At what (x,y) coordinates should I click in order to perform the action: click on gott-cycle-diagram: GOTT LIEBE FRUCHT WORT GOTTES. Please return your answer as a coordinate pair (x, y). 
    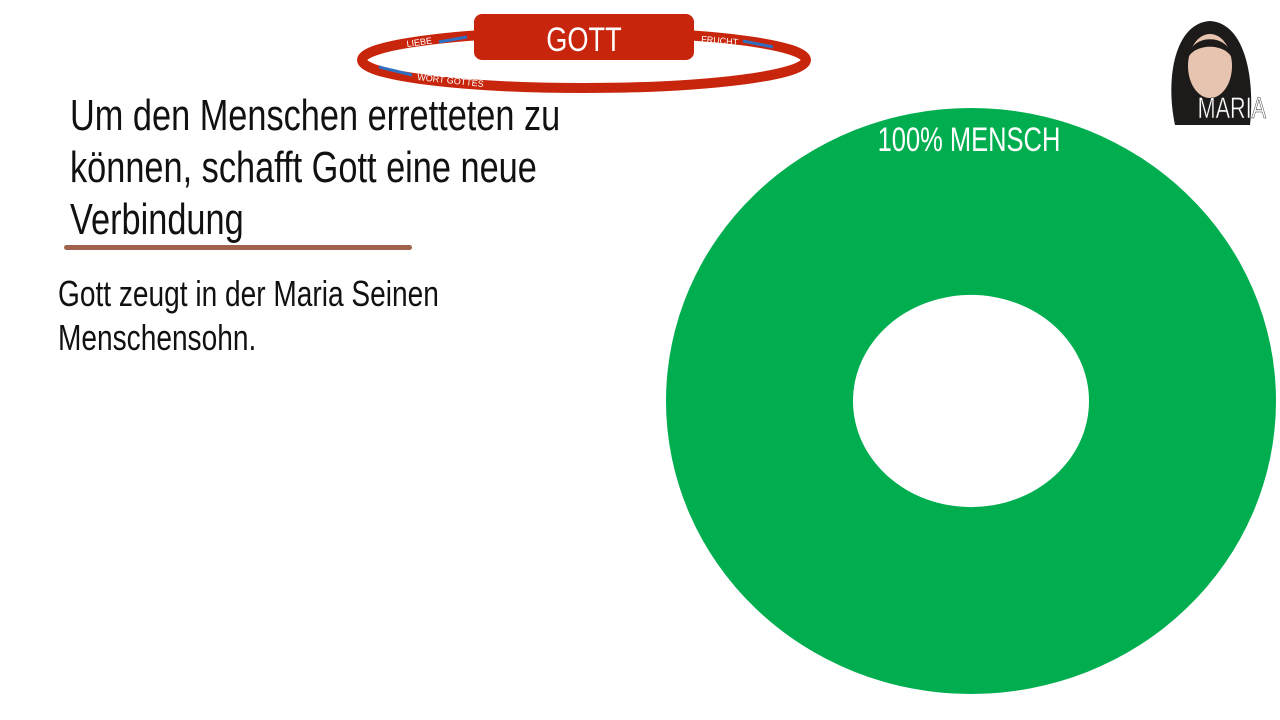
    Looking at the image, I should click on (584, 53).